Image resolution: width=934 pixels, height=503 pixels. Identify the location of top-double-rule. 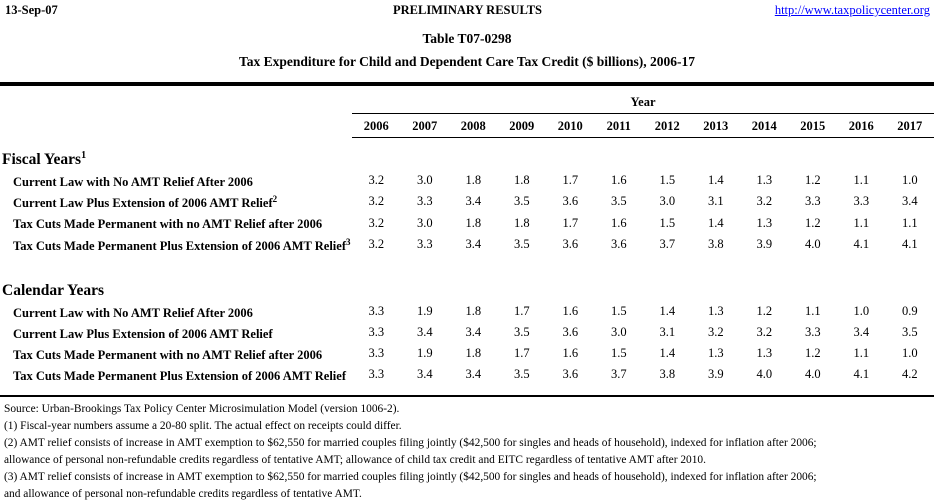
(467, 84).